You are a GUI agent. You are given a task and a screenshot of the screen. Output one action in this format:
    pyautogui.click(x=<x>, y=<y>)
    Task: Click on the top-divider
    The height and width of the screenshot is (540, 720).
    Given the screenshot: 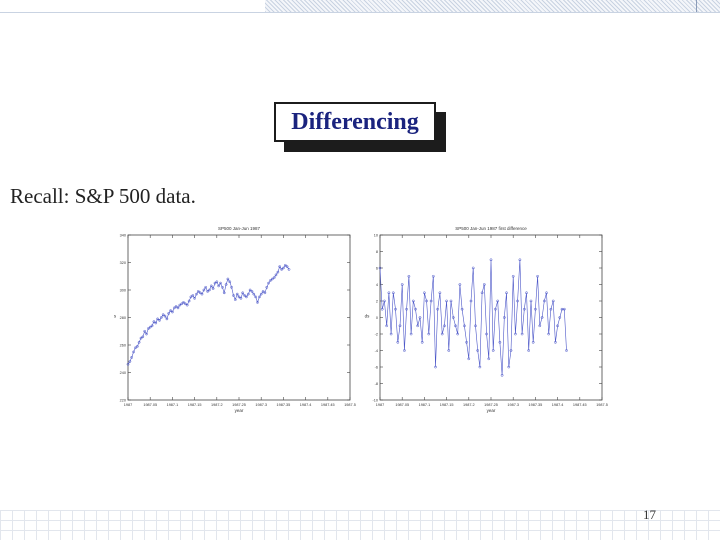 What is the action you would take?
    pyautogui.click(x=360, y=12)
    